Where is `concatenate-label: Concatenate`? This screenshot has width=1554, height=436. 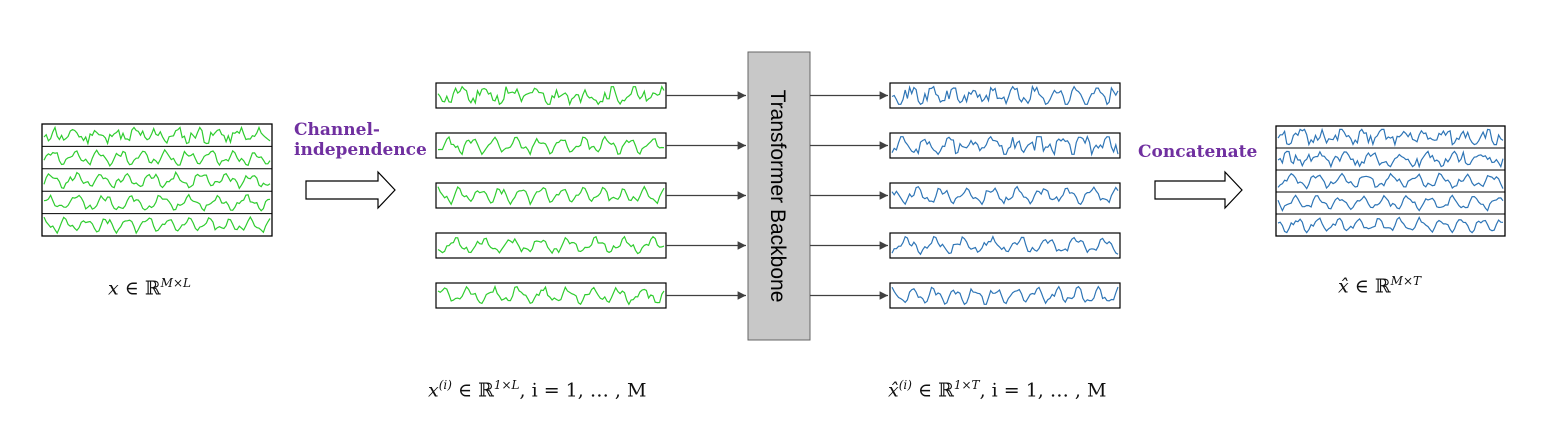
concatenate-label: Concatenate is located at coordinates (1198, 152).